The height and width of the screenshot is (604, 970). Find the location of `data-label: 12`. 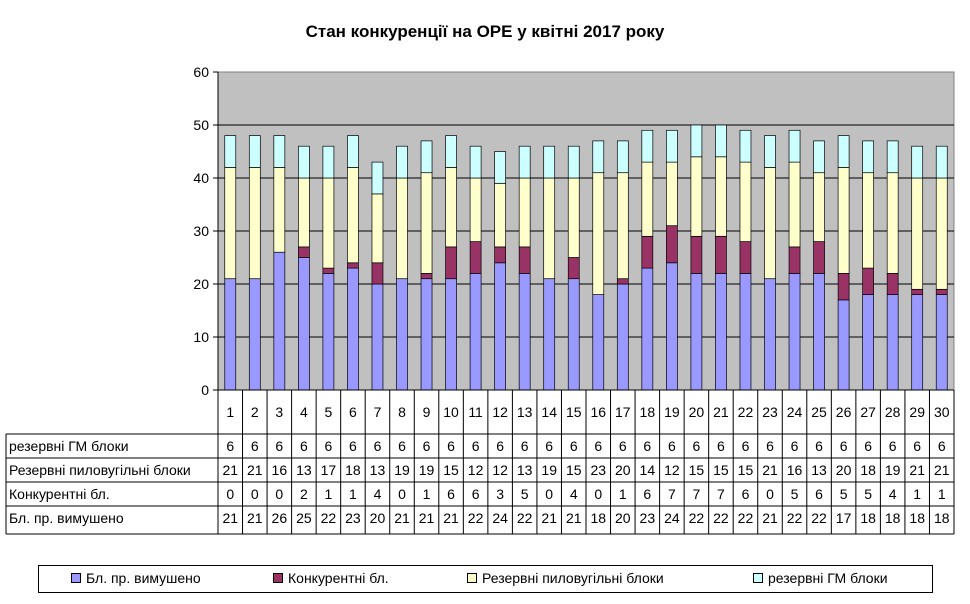

data-label: 12 is located at coordinates (672, 470).